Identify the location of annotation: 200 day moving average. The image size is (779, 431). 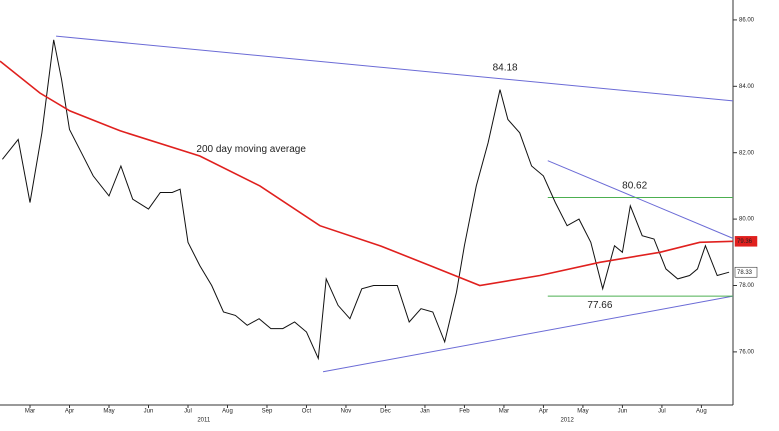
(251, 149).